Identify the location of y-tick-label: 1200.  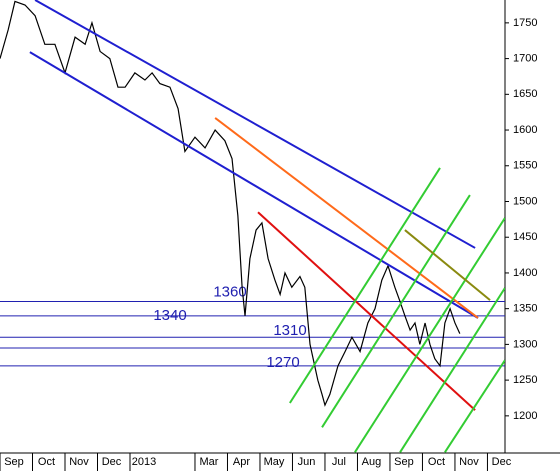
(525, 416).